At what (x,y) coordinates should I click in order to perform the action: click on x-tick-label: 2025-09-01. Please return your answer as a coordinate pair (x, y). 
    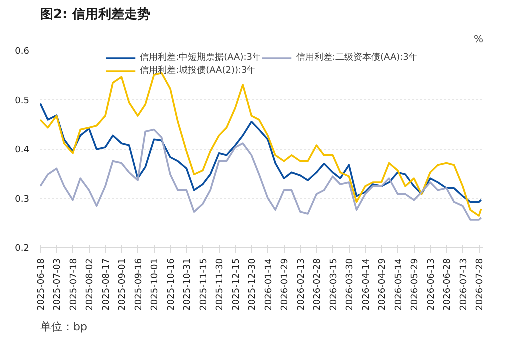
    Looking at the image, I should click on (123, 284).